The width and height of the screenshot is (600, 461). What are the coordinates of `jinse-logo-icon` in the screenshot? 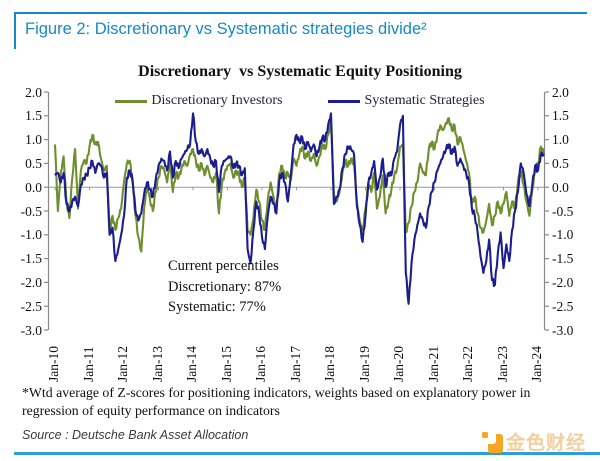 It's located at (492, 442).